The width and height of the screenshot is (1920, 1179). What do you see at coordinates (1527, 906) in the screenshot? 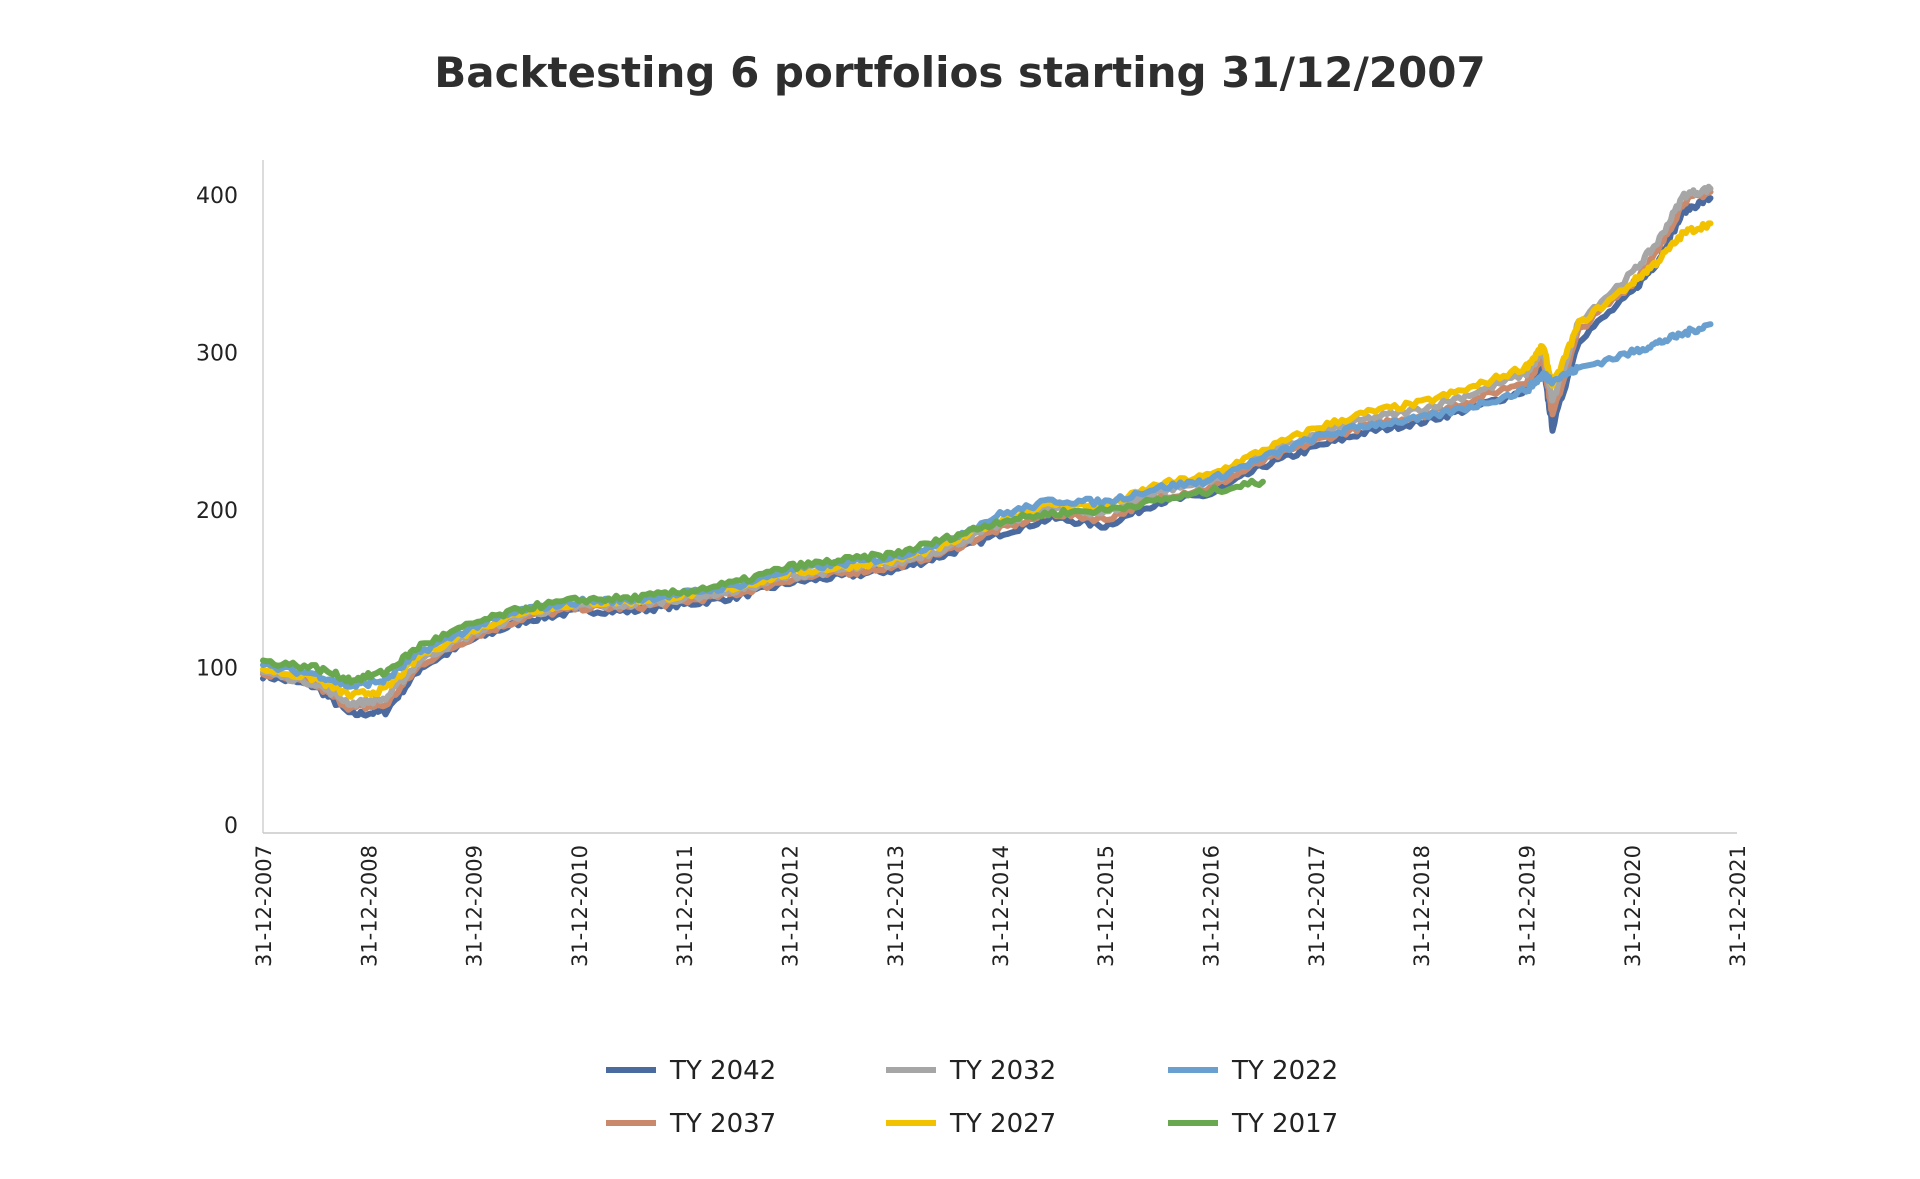
I see `x-tick-label: 31-12-2019` at bounding box center [1527, 906].